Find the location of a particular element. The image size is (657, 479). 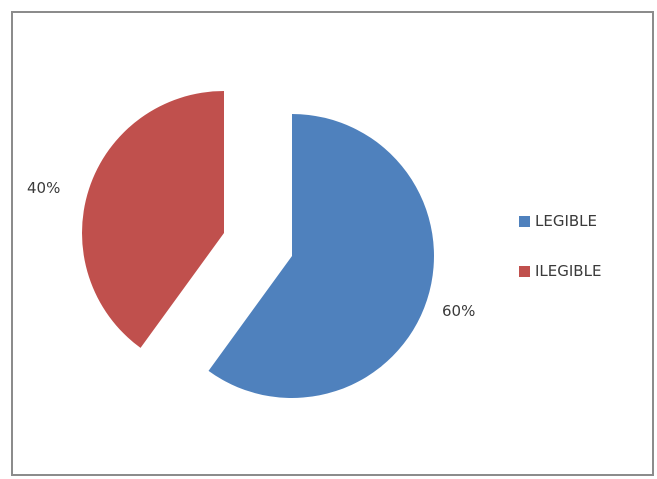

legend-swatch-ilegible is located at coordinates (524, 271).